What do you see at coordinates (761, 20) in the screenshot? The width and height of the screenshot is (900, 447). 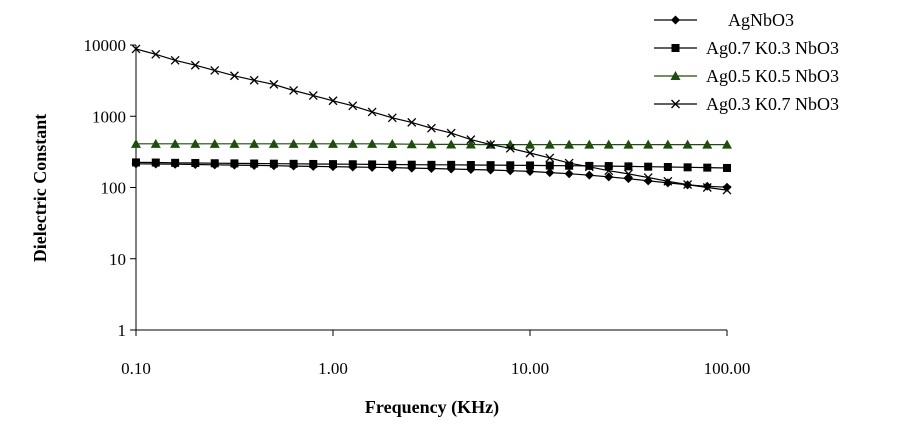 I see `legend-label: AgNbO3` at bounding box center [761, 20].